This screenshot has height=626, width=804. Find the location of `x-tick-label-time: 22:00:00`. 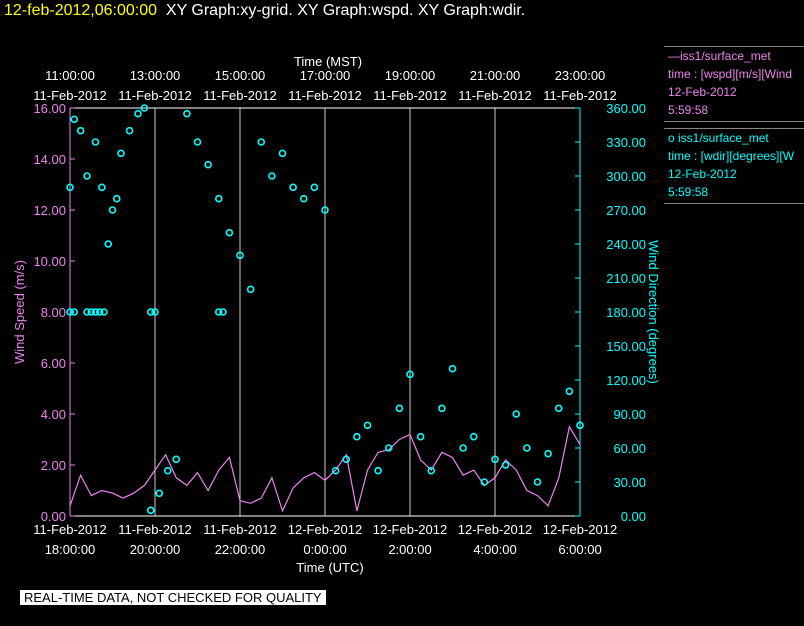

x-tick-label-time: 22:00:00 is located at coordinates (240, 549).